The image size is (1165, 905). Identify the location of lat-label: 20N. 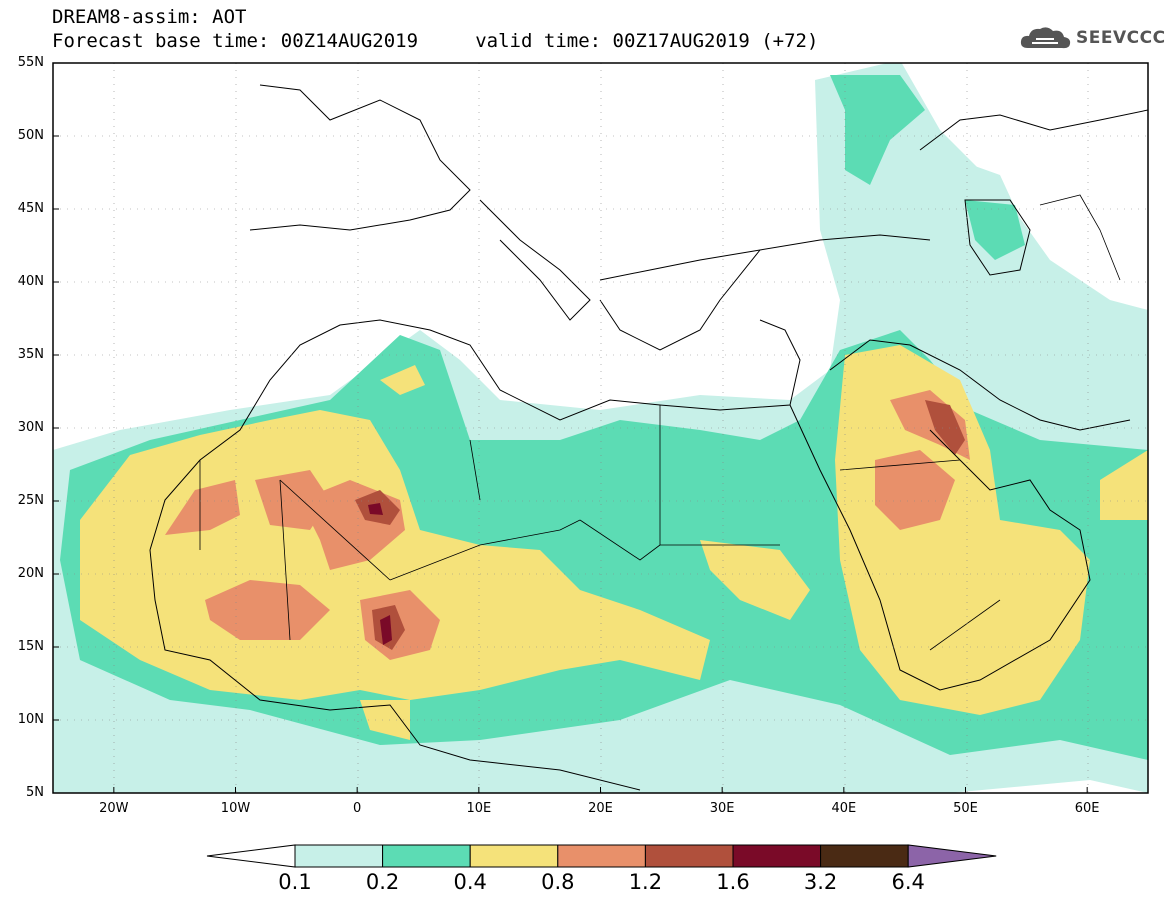
(30, 573).